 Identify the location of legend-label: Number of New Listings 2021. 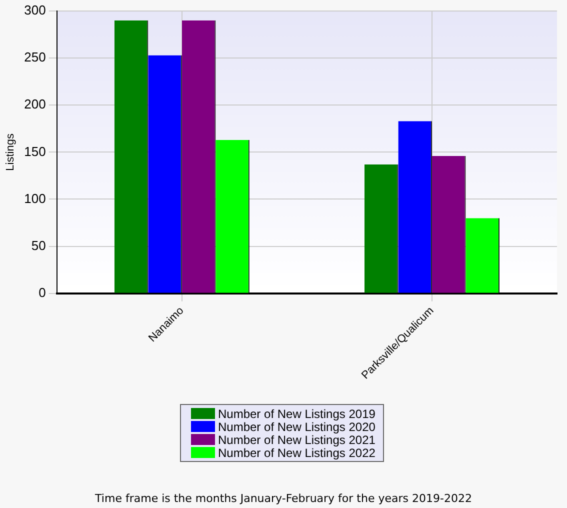
(297, 439).